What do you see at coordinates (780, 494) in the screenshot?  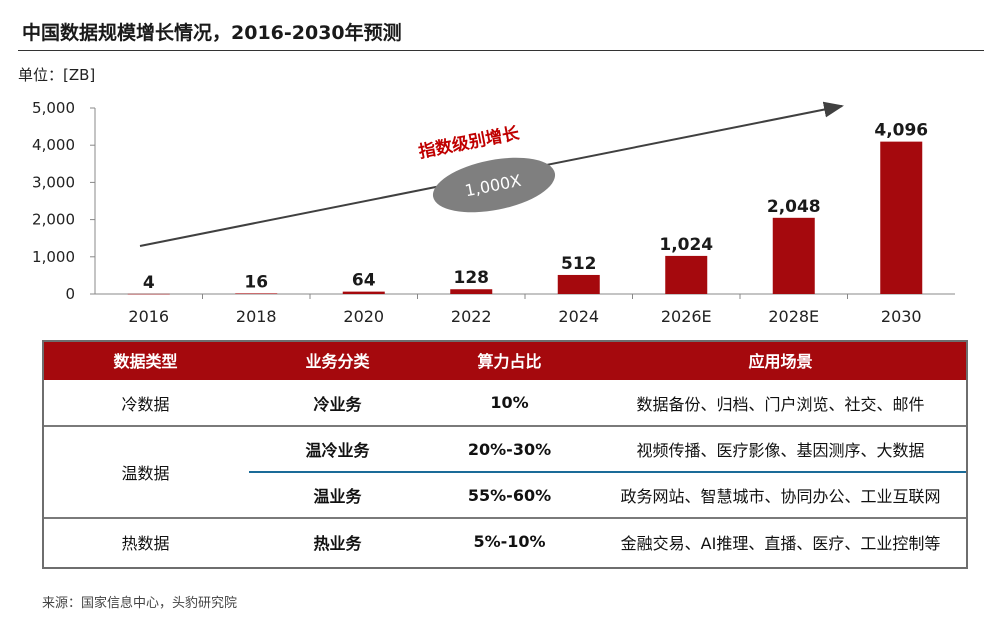 I see `scenarios-cell: 政务网站、智慧城市、协同办公、工业互联网` at bounding box center [780, 494].